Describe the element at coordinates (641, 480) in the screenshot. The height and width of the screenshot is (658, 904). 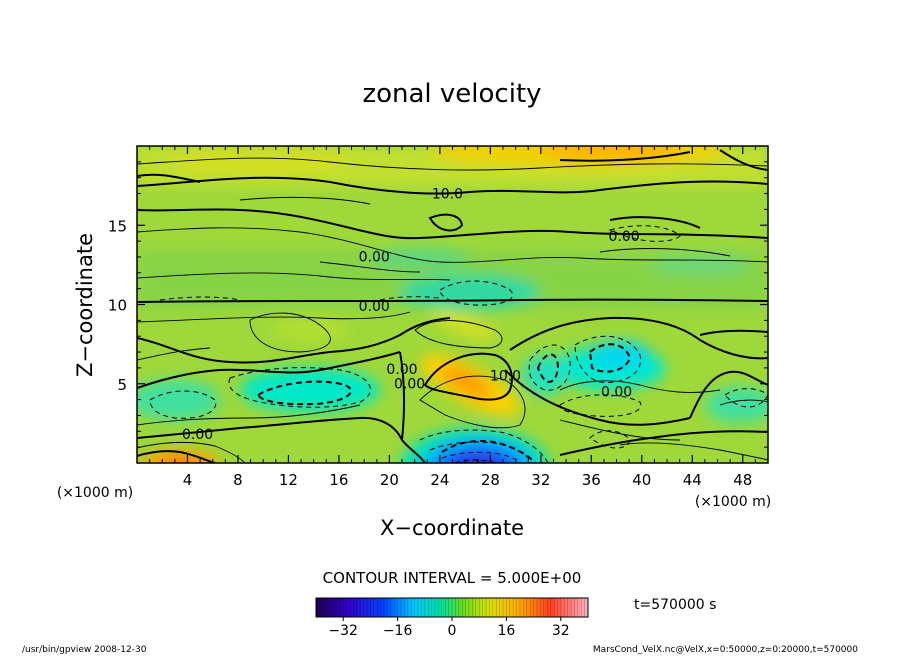
I see `x-tick-label: 40` at that location.